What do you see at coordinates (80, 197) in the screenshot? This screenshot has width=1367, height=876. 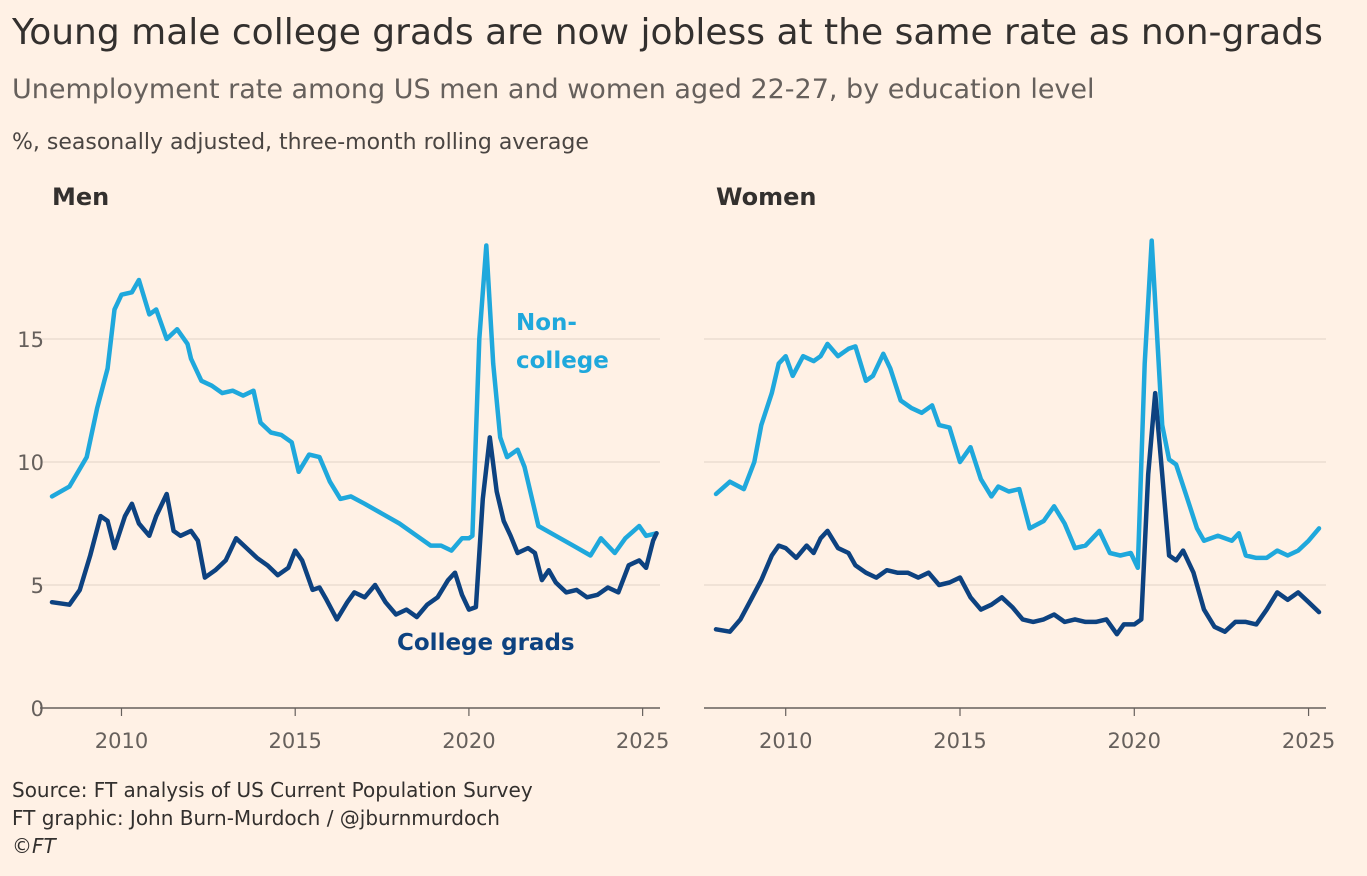 I see `panel-title-men: Men` at bounding box center [80, 197].